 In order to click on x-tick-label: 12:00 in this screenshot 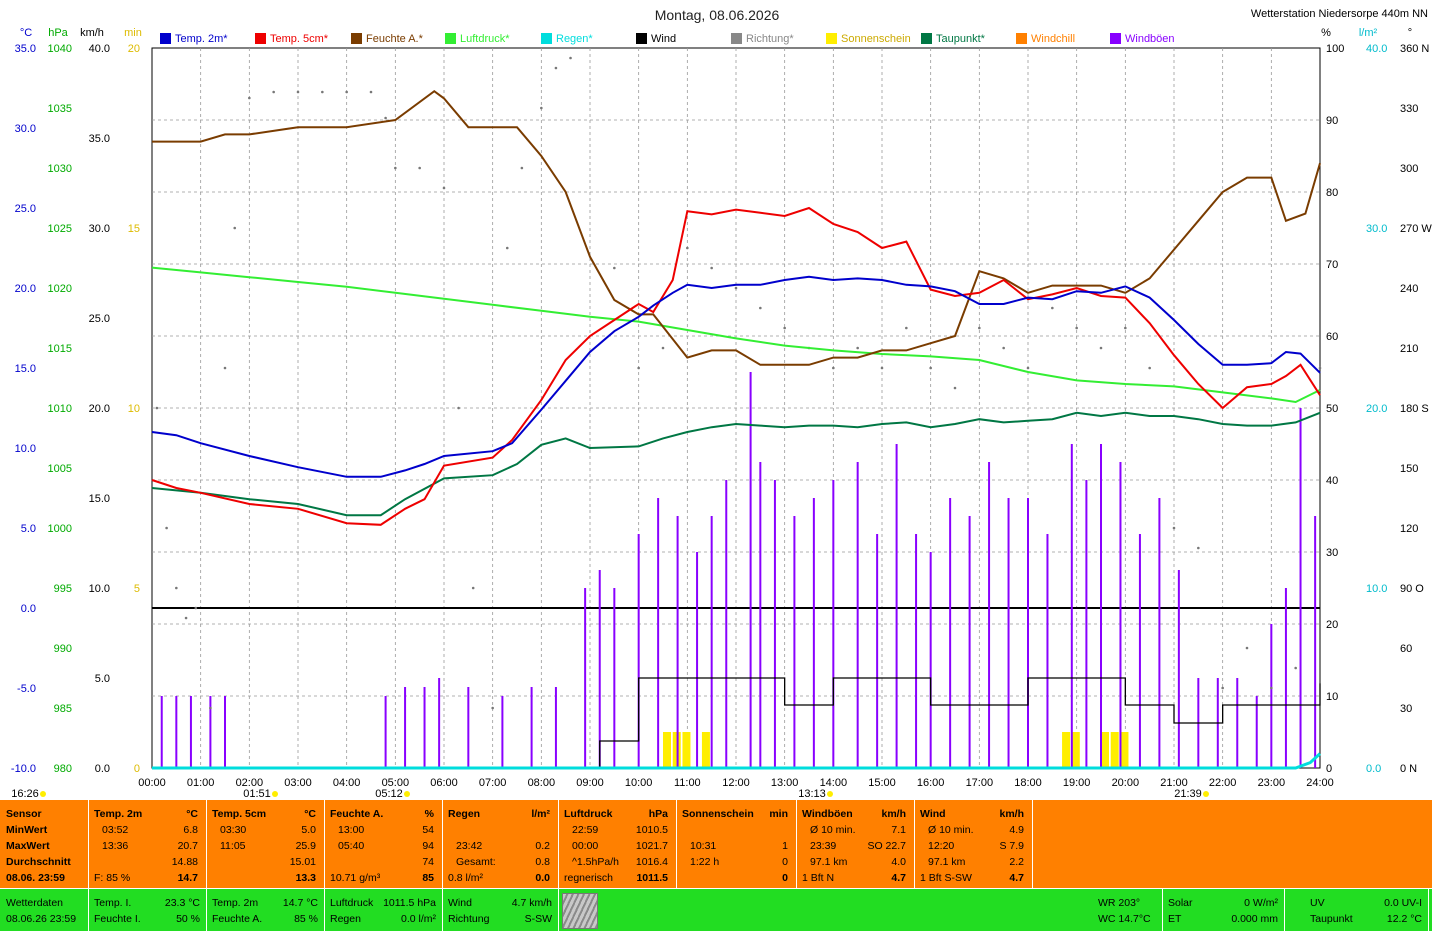, I will do `click(736, 783)`.